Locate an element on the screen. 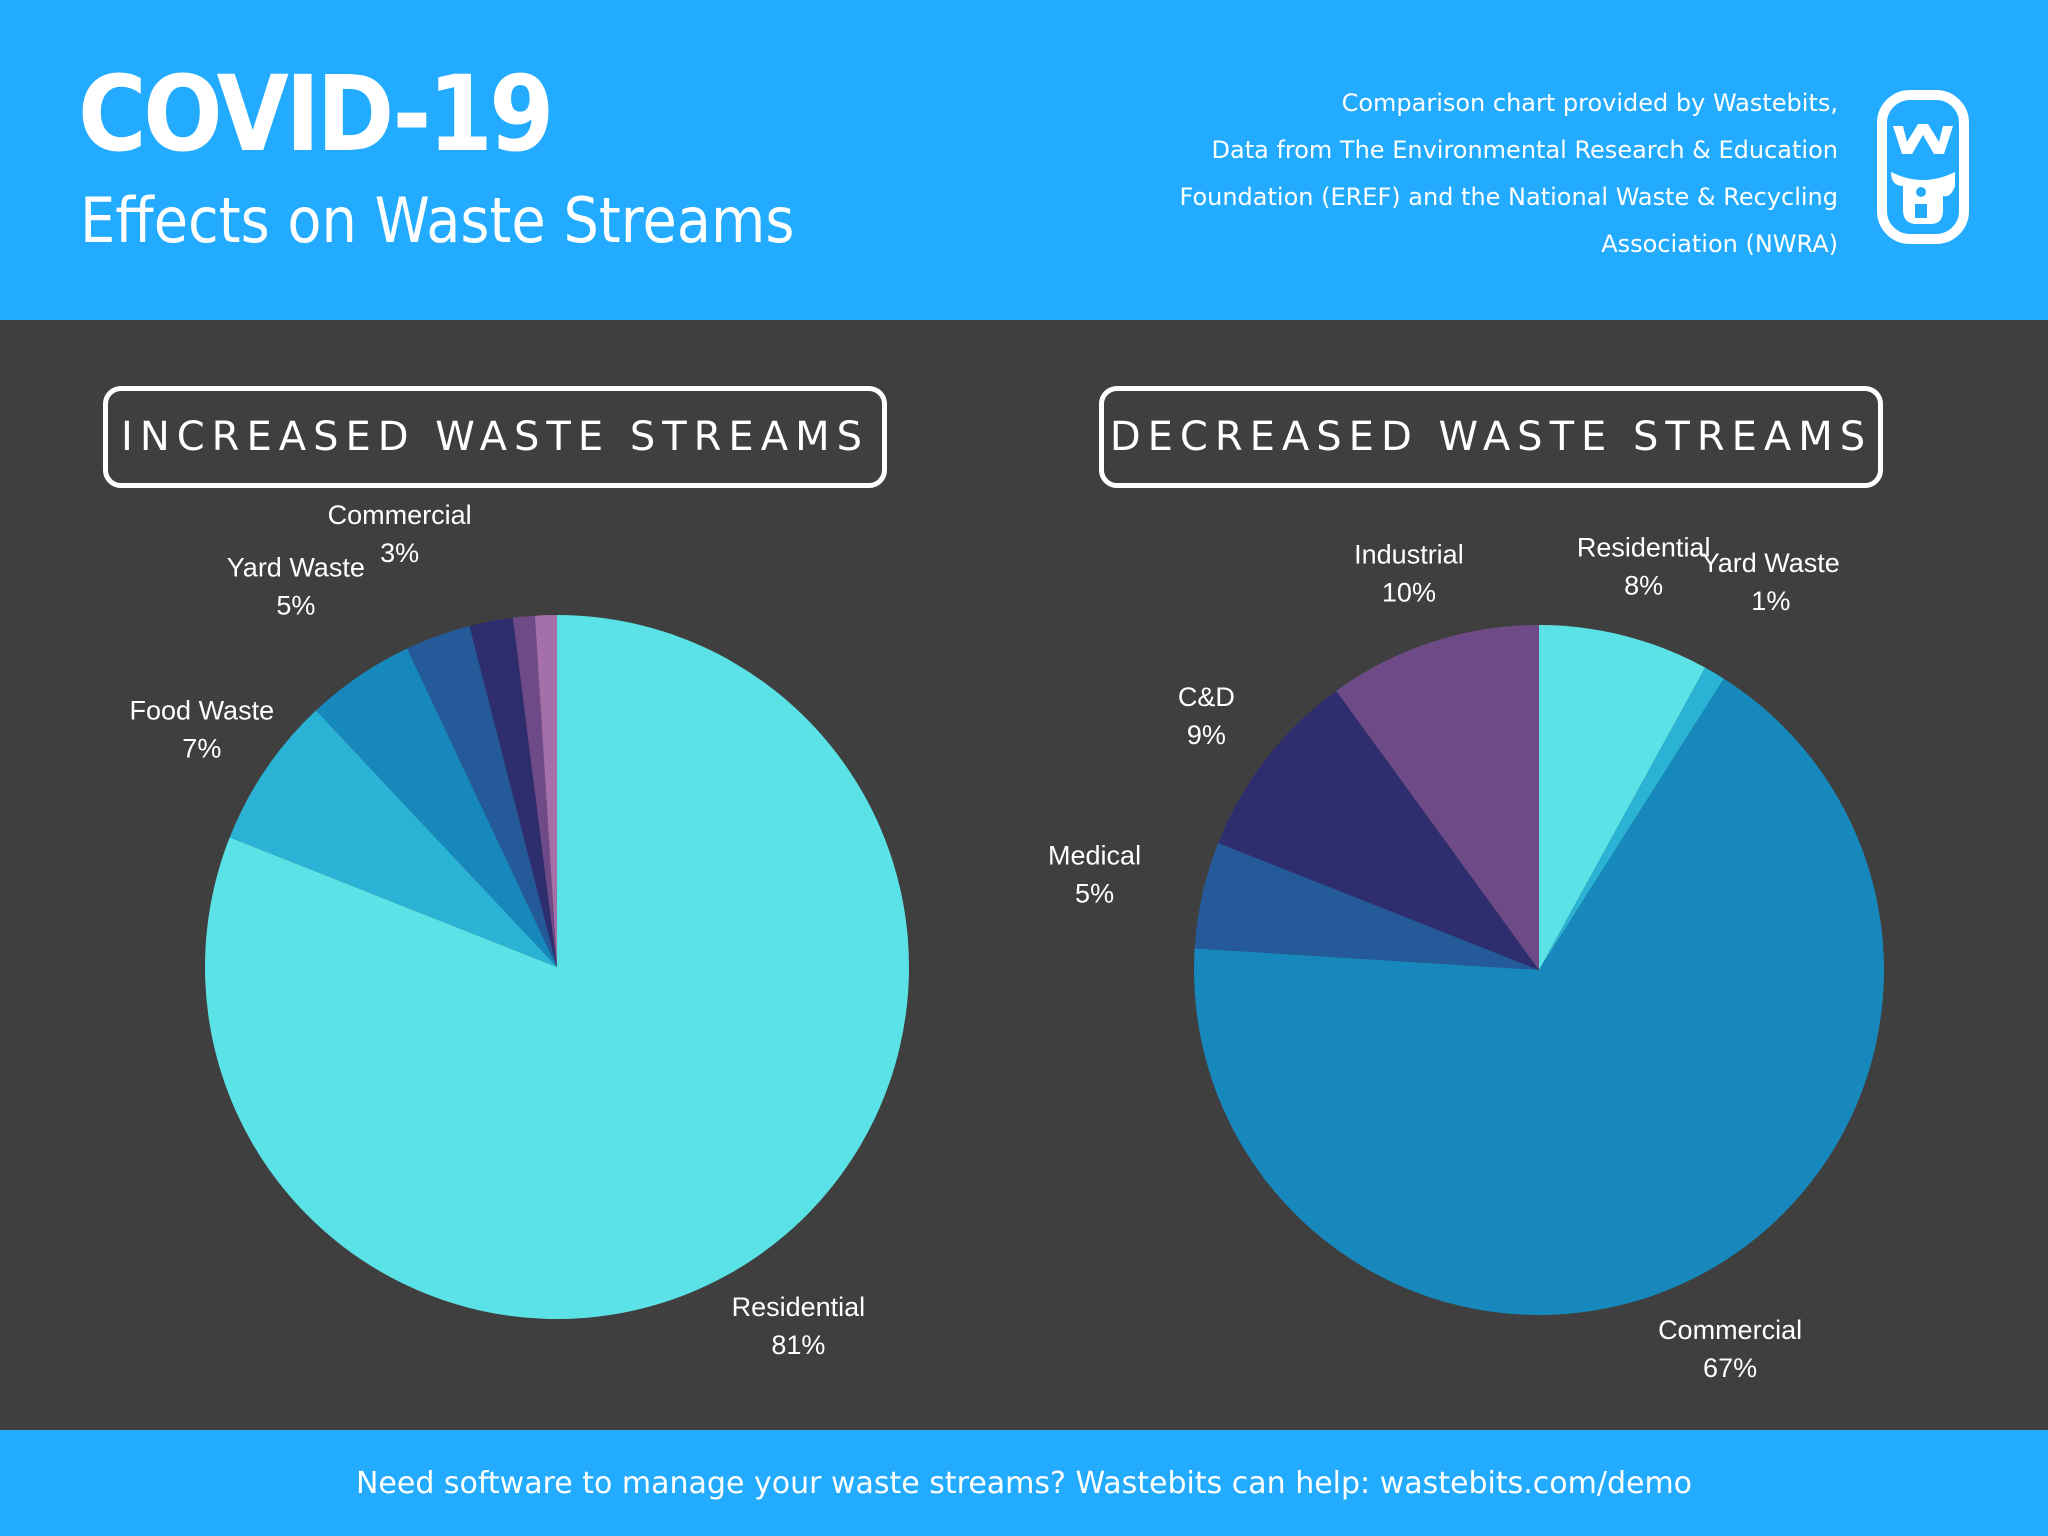 The width and height of the screenshot is (2048, 1536). slice-value-commercial: 3% is located at coordinates (399, 553).